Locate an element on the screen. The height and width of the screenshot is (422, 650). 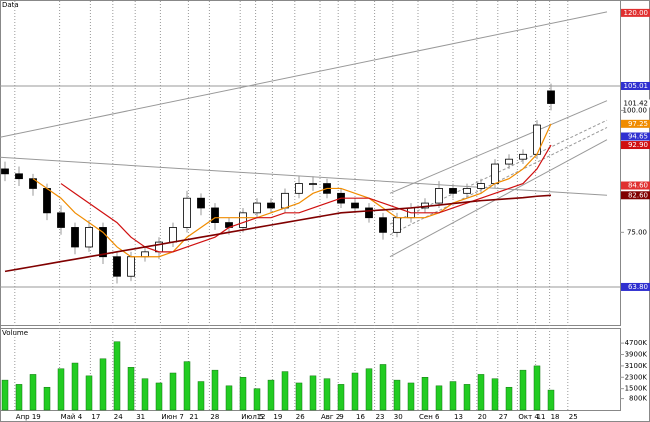
x-tick-label: 16 is located at coordinates (360, 417).